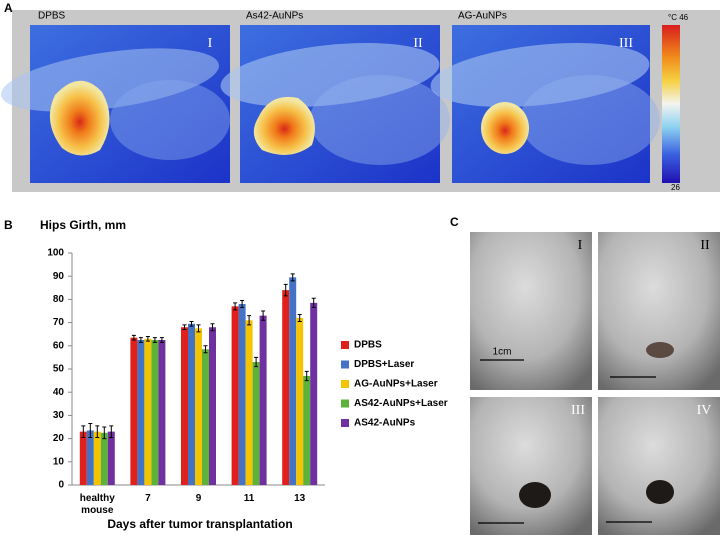 The height and width of the screenshot is (538, 724). Describe the element at coordinates (704, 410) in the screenshot. I see `numeral: IV` at that location.